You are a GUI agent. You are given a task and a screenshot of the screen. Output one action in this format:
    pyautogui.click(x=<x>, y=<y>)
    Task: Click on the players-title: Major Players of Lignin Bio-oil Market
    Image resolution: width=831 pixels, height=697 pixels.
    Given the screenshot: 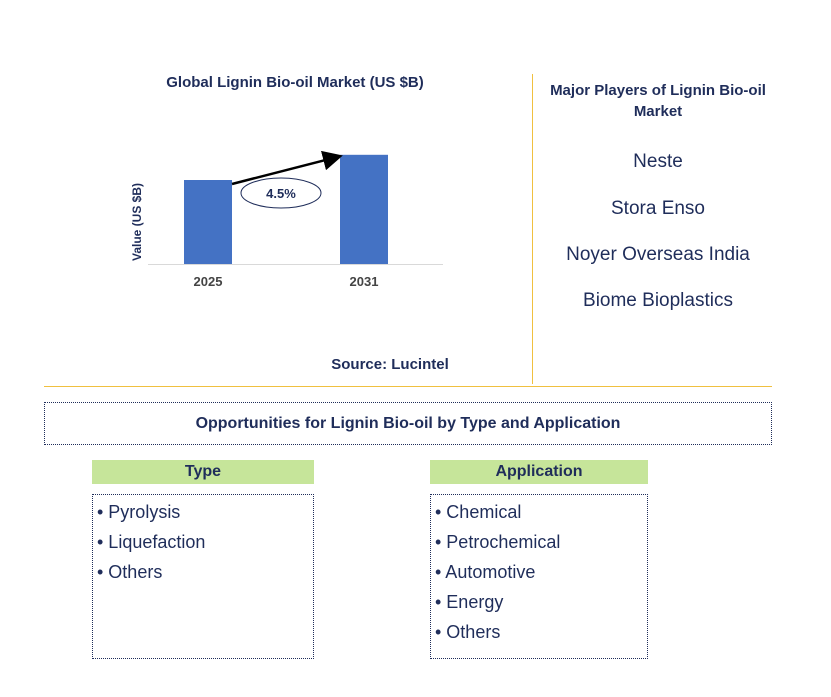 What is the action you would take?
    pyautogui.click(x=658, y=101)
    